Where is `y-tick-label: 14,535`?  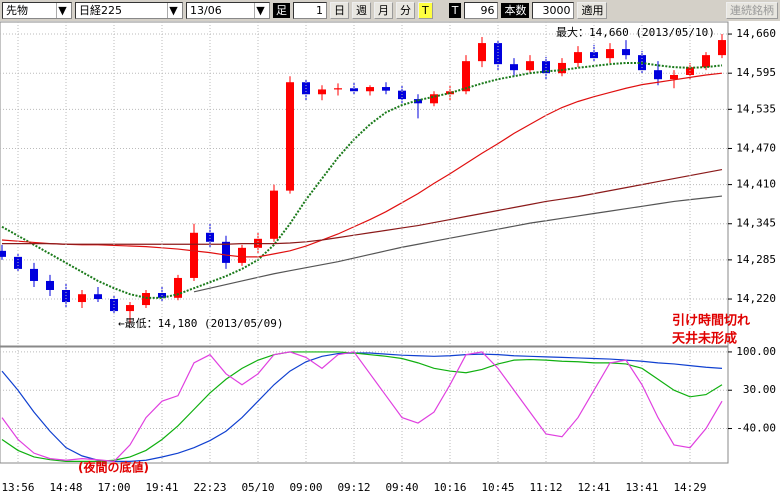
y-tick-label: 14,535 is located at coordinates (756, 108).